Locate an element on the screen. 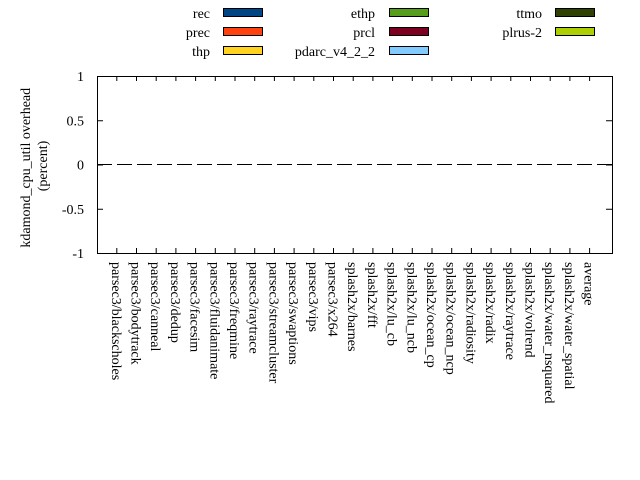  legend-label: ethp is located at coordinates (363, 14).